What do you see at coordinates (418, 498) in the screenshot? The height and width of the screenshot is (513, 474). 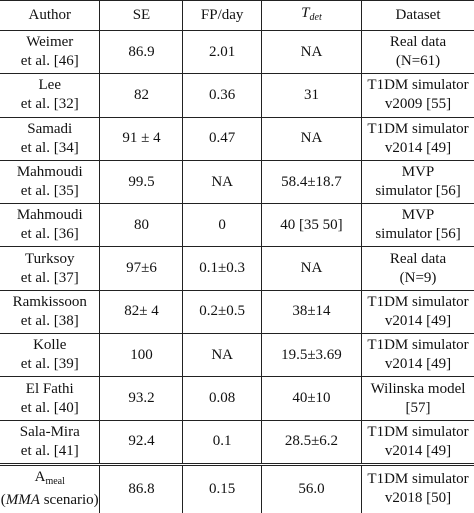 I see `final-dataset-line2: v2018 [50]` at bounding box center [418, 498].